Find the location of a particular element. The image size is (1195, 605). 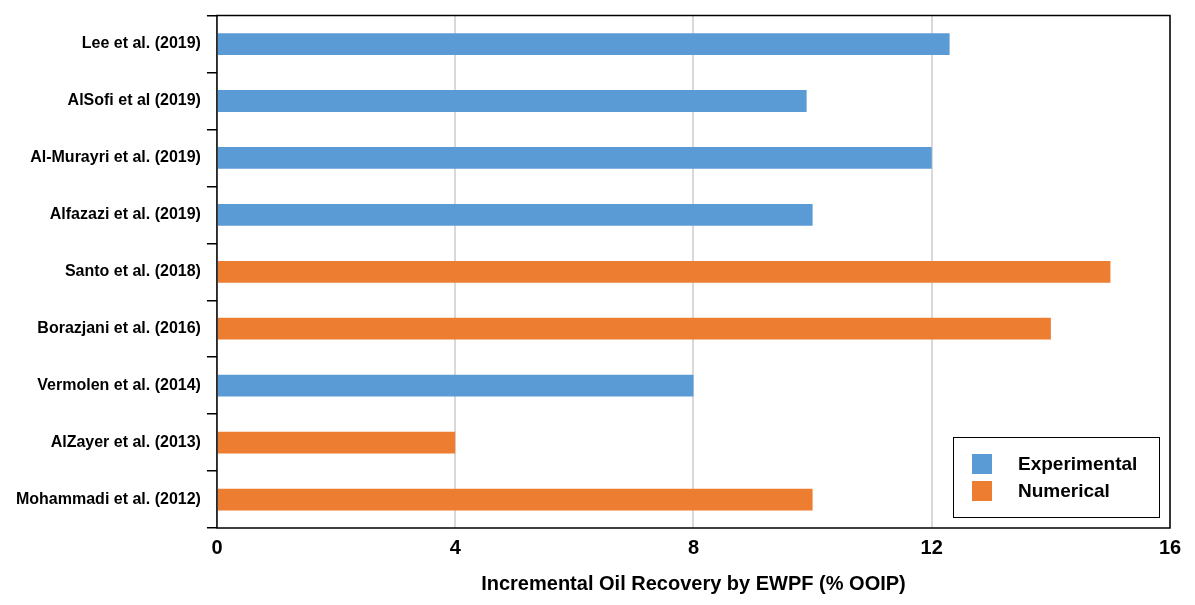

y-tick-label: Mohammadi et al. (2012) is located at coordinates (108, 498).